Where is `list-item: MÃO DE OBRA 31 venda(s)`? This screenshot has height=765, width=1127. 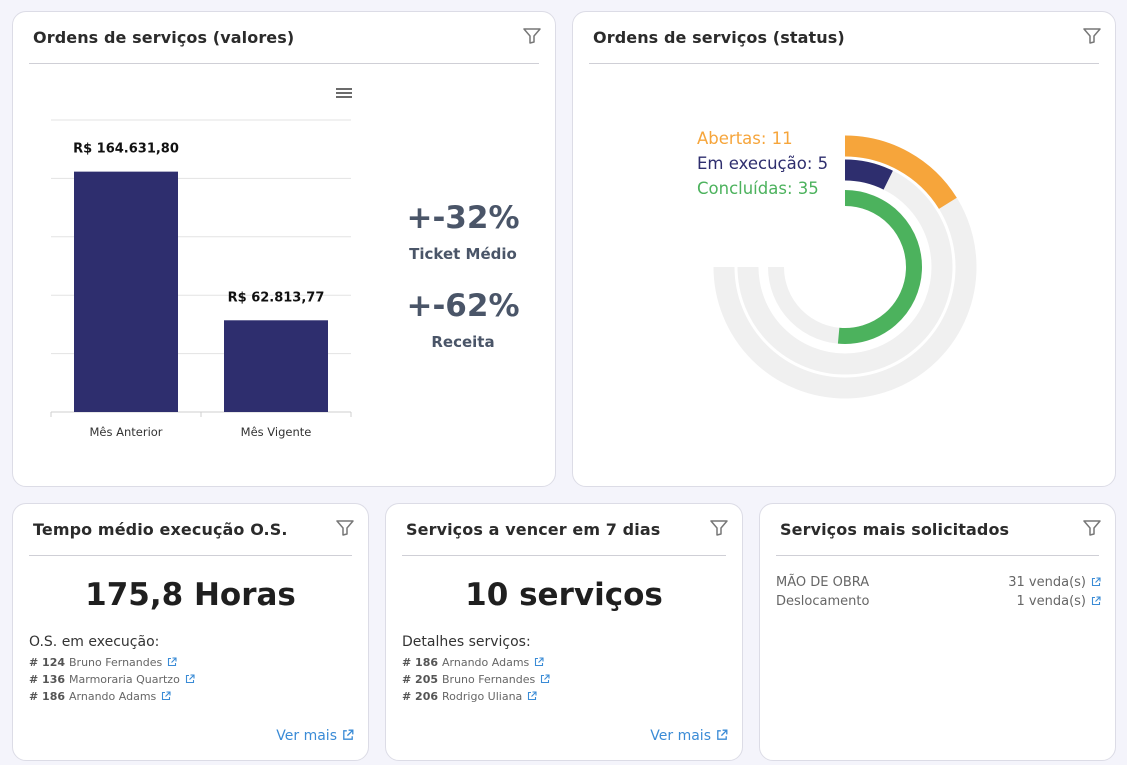 list-item: MÃO DE OBRA 31 venda(s) is located at coordinates (938, 582).